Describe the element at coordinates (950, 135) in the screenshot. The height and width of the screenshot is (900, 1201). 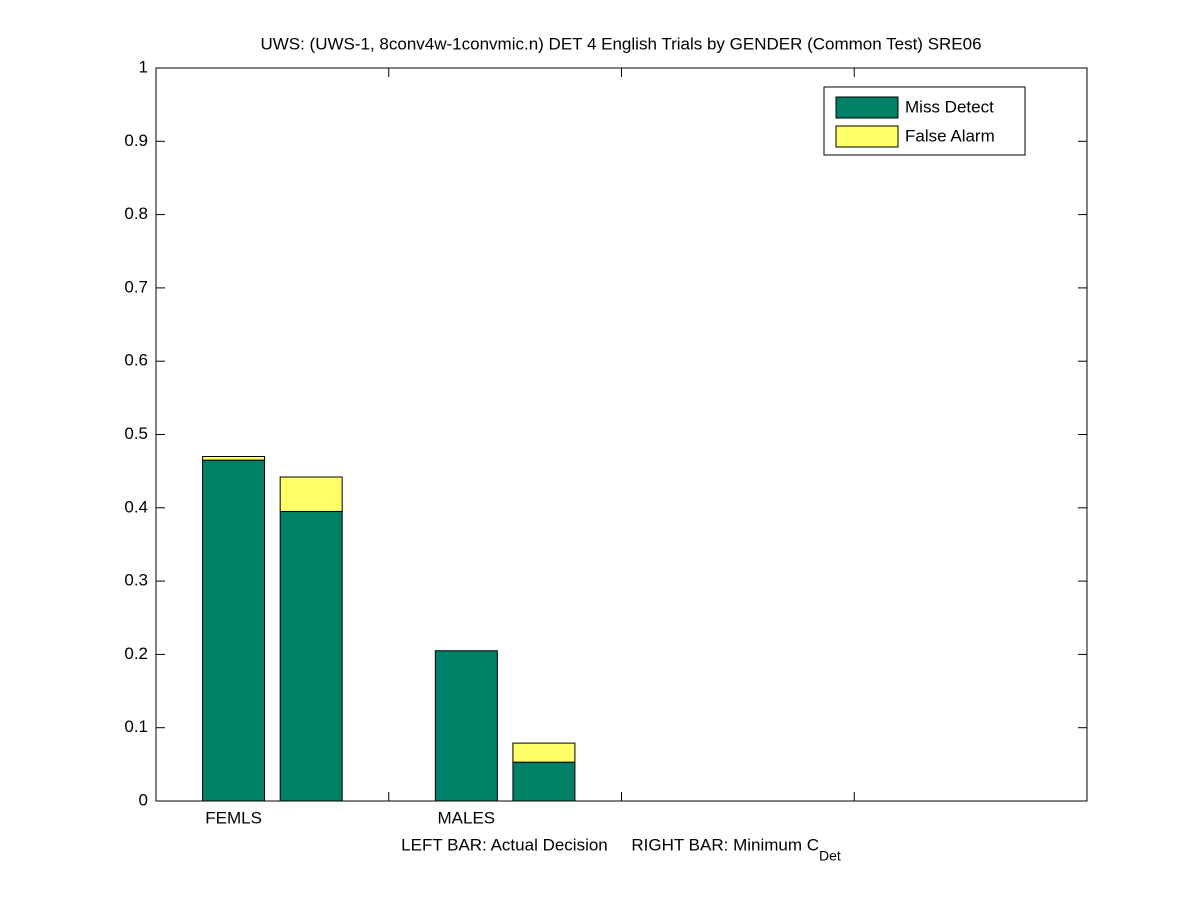
I see `legend-label: False Alarm` at that location.